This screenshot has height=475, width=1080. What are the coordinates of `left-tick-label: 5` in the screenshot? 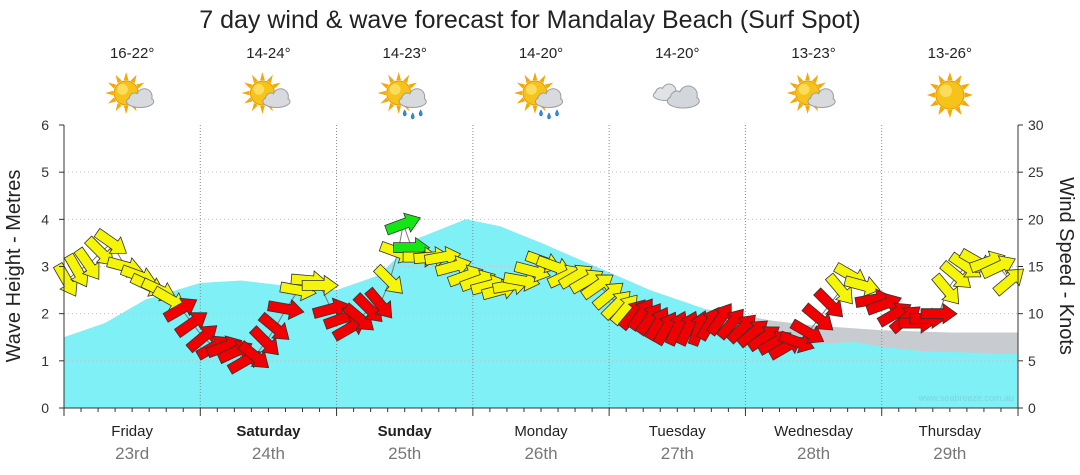 It's located at (45, 172).